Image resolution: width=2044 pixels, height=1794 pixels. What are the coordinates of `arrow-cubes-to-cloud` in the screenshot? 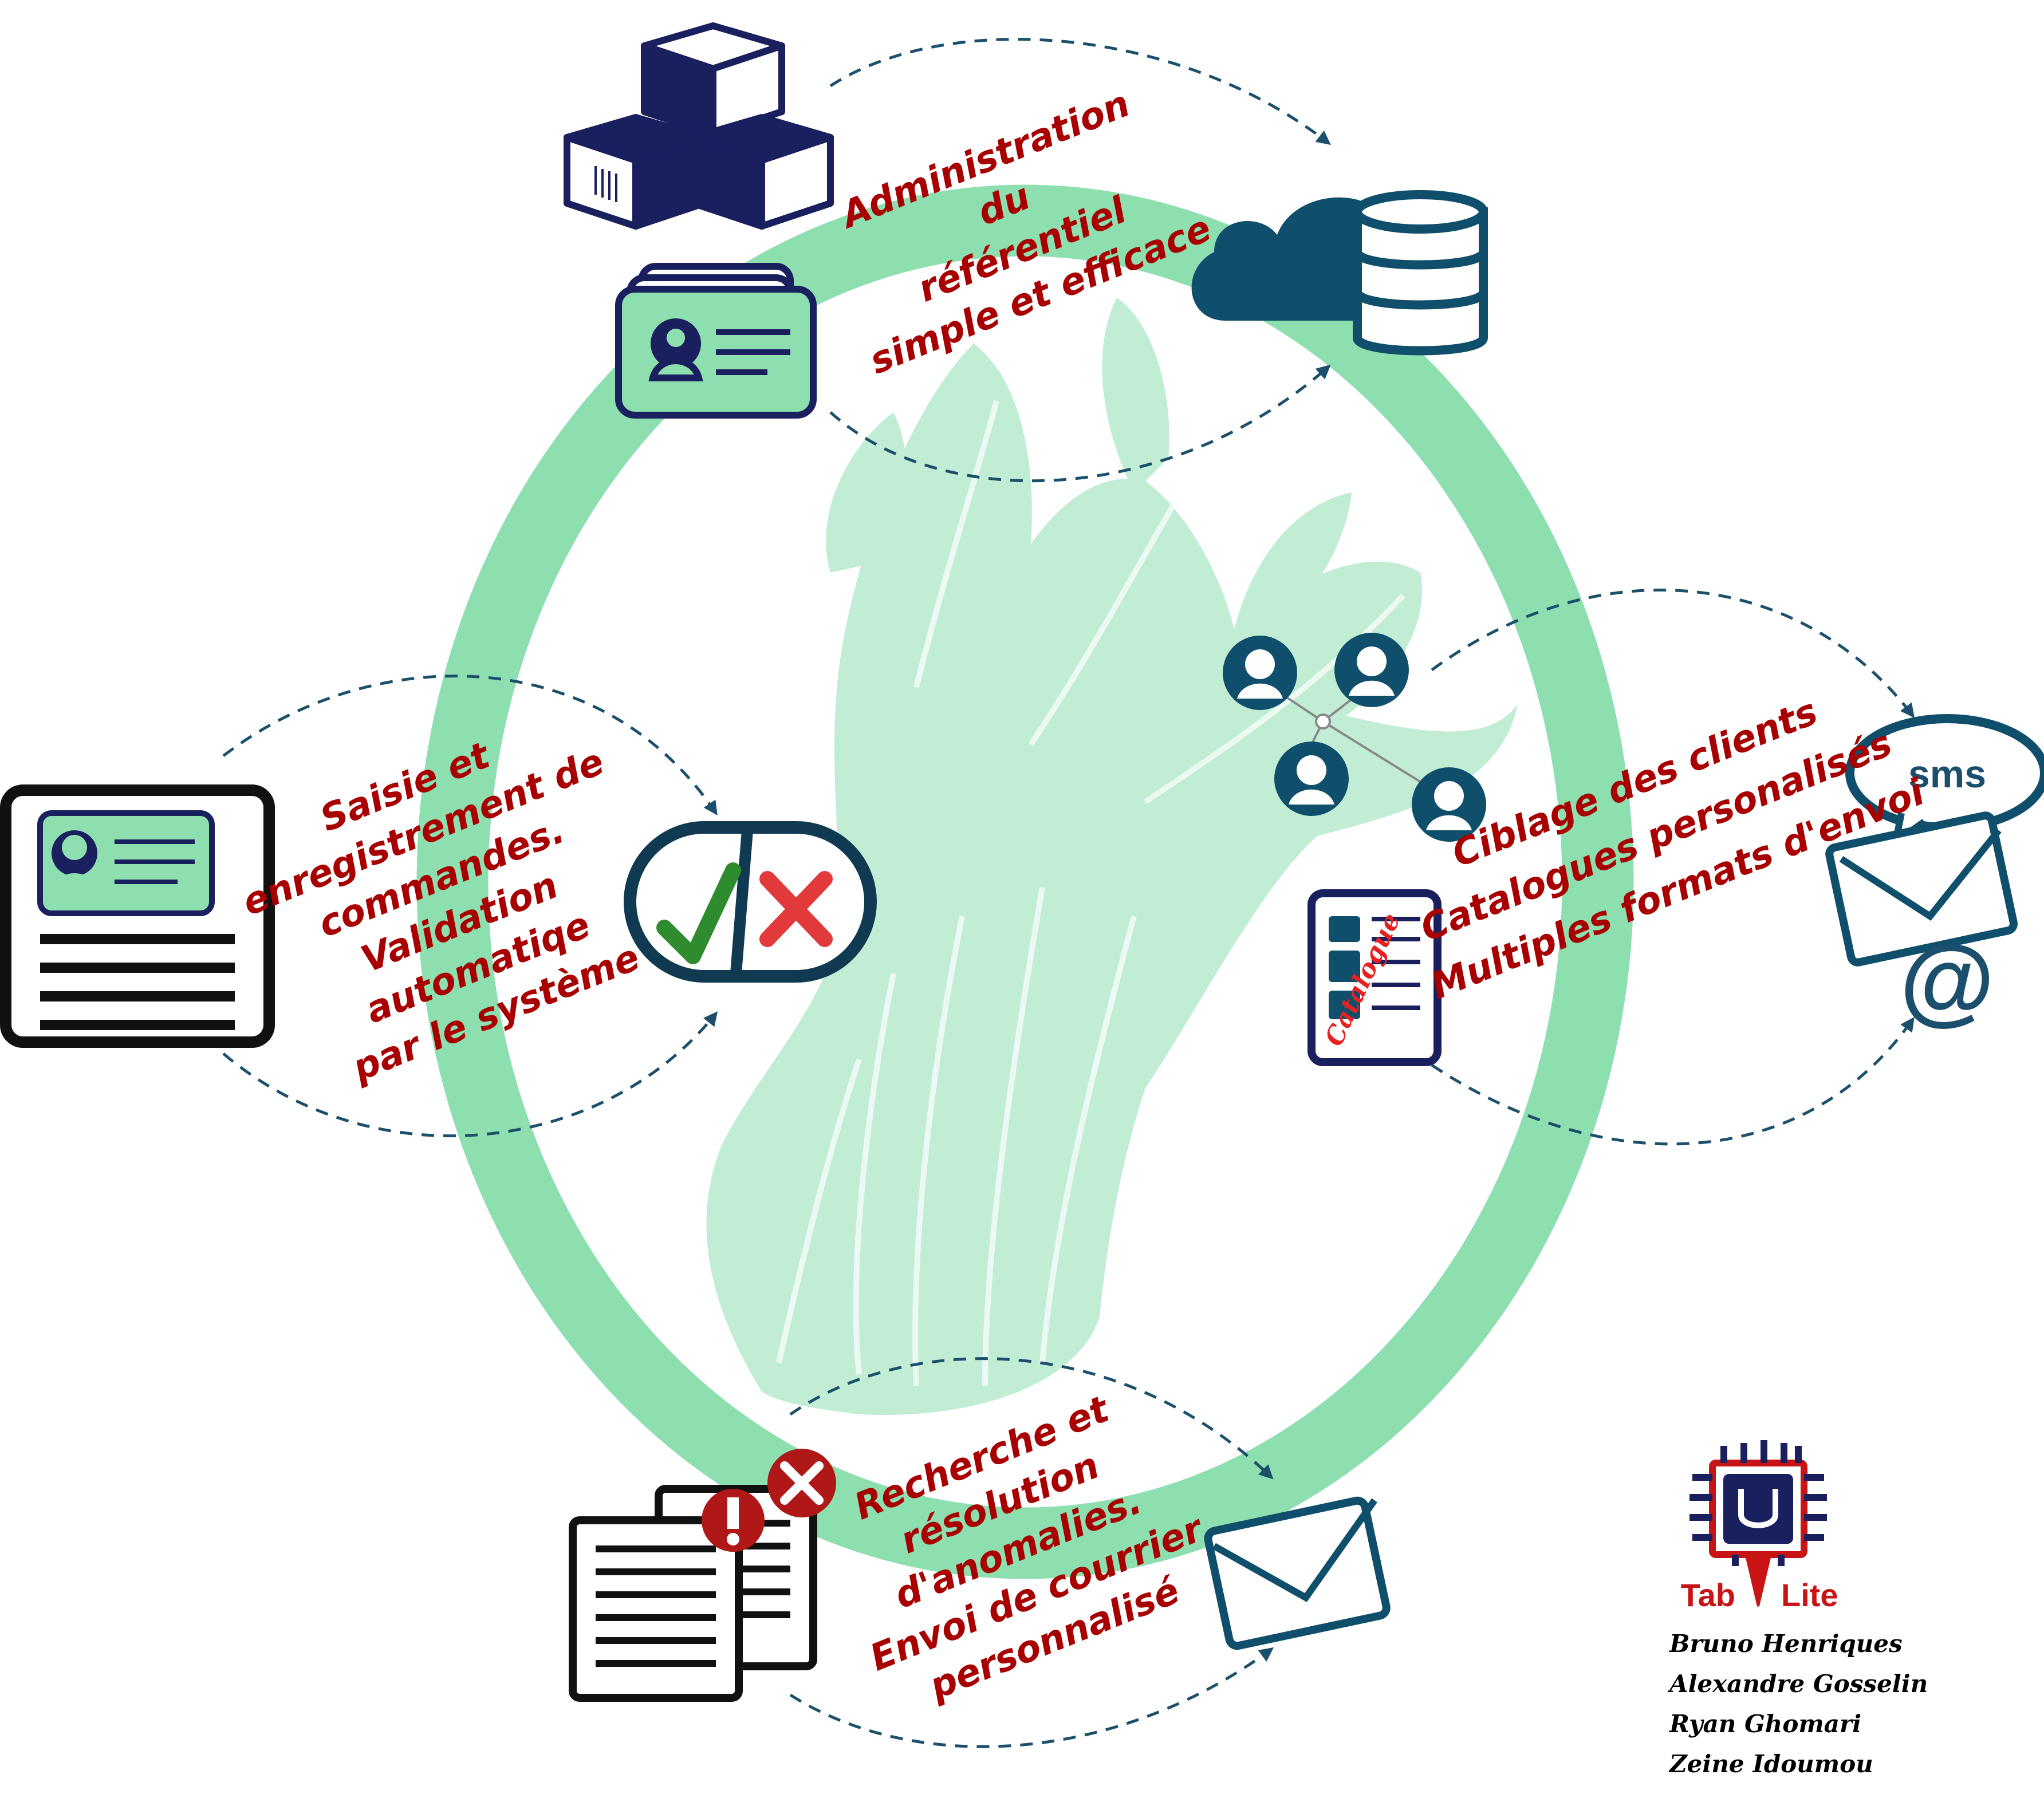 It's located at (1080, 91).